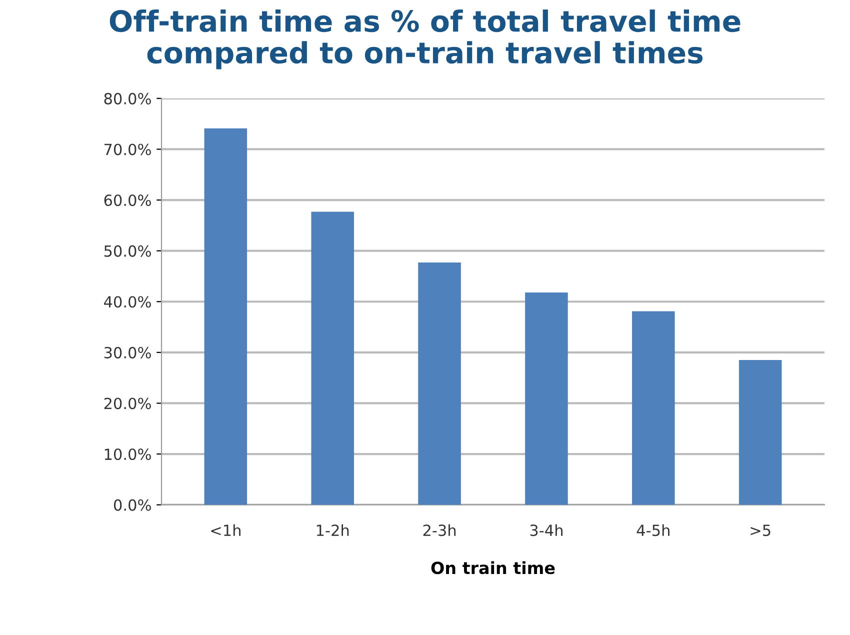 The image size is (850, 635). What do you see at coordinates (225, 530) in the screenshot?
I see `x-tick-label: <1h` at bounding box center [225, 530].